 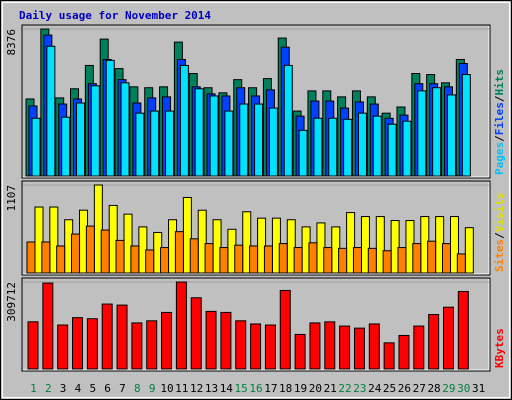 What do you see at coordinates (122, 388) in the screenshot?
I see `x-tick-label: 7` at bounding box center [122, 388].